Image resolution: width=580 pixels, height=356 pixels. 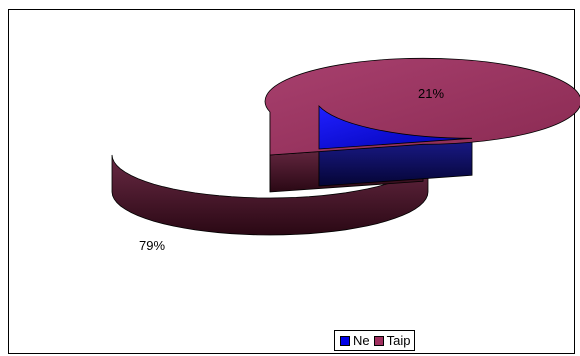 What do you see at coordinates (378, 340) in the screenshot?
I see `legend-swatch-taip` at bounding box center [378, 340].